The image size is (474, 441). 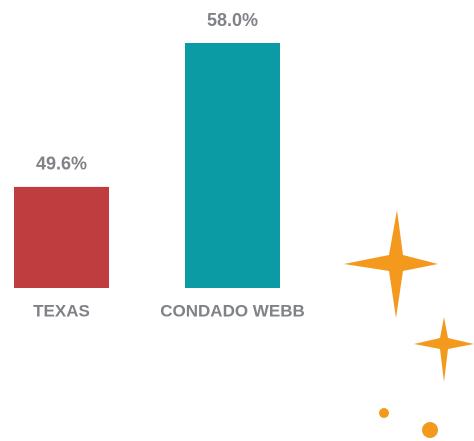 I want to click on x-tick-label: CONDADO WEBB, so click(x=232, y=310).